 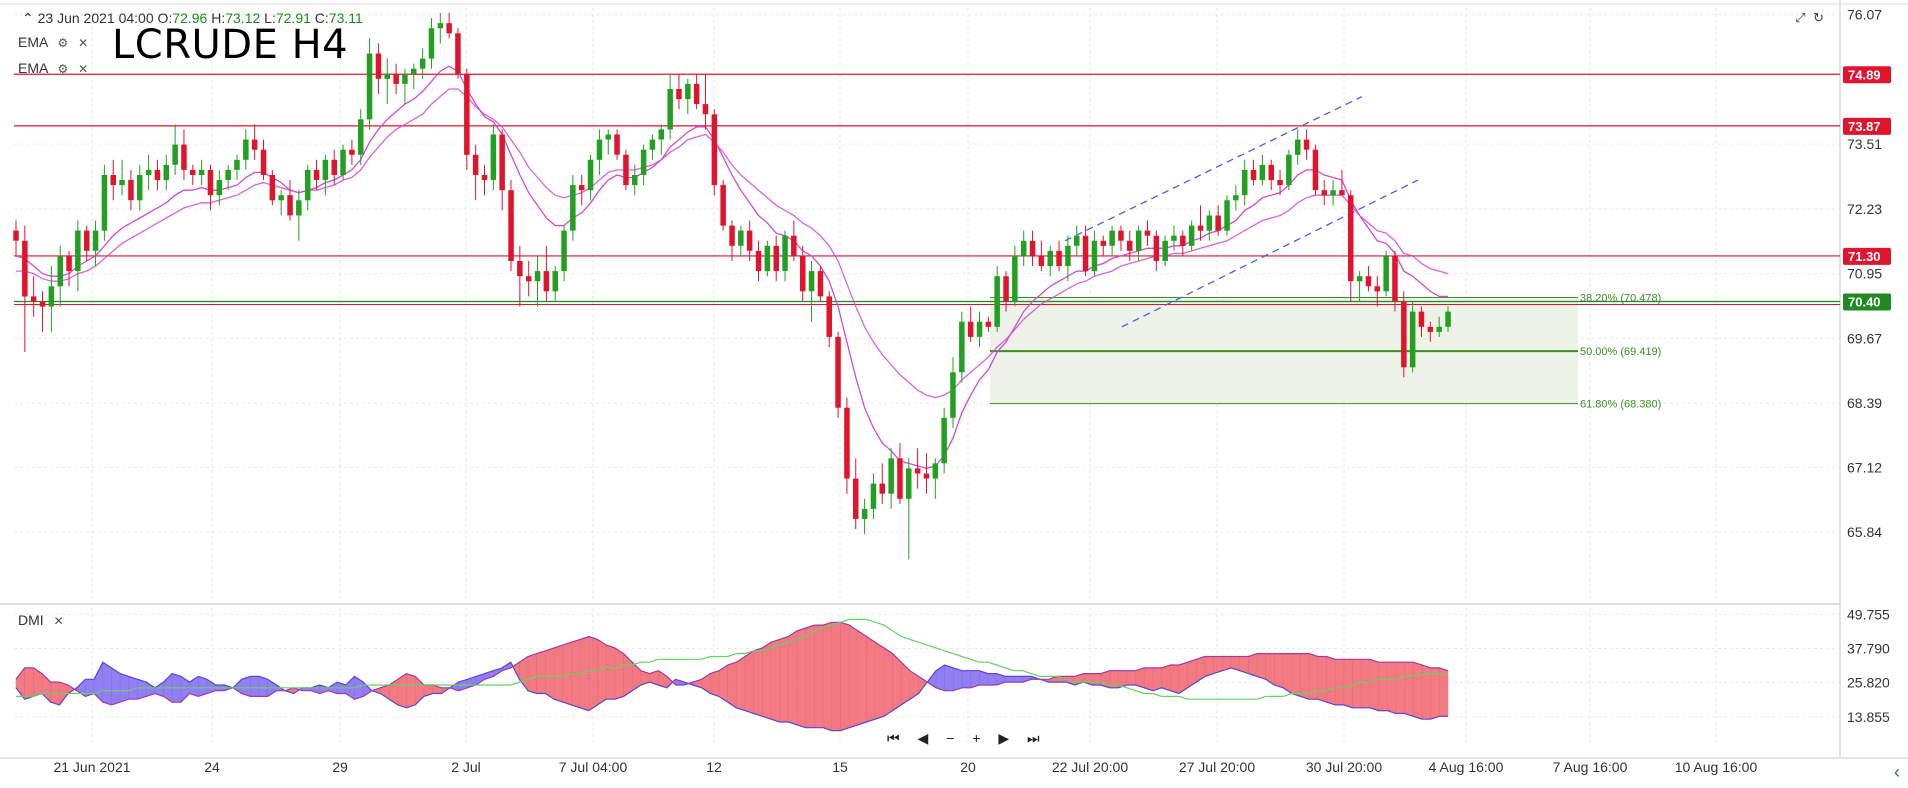 What do you see at coordinates (731, 696) in the screenshot?
I see `plus-di-line` at bounding box center [731, 696].